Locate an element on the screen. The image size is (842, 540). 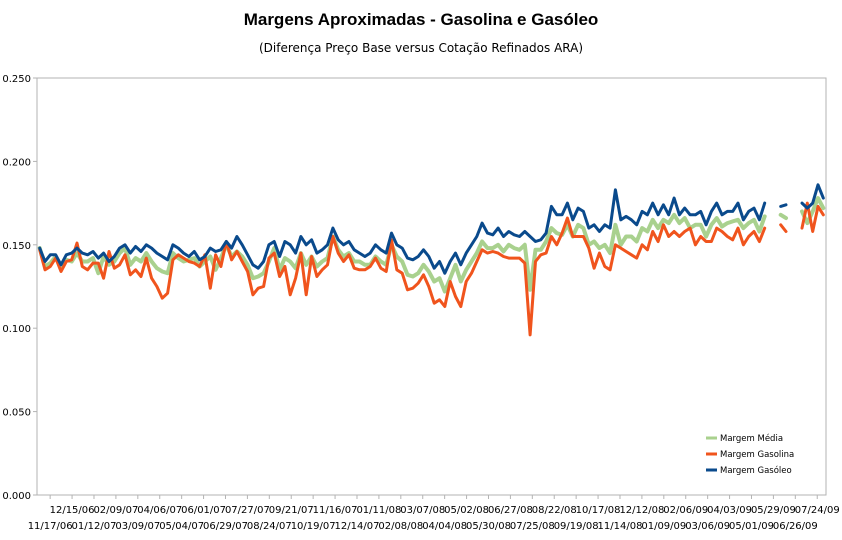
x-tick-label: 11/16/07 is located at coordinates (335, 510).